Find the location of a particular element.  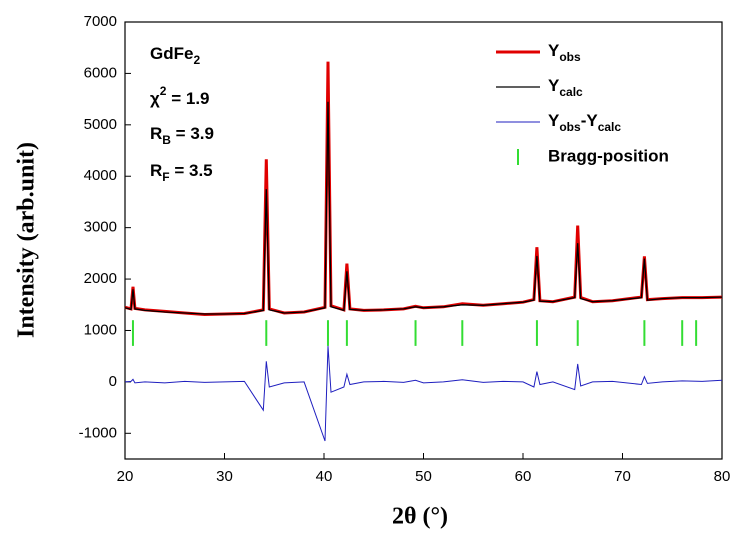

legend-label: Bragg-position is located at coordinates (608, 155).